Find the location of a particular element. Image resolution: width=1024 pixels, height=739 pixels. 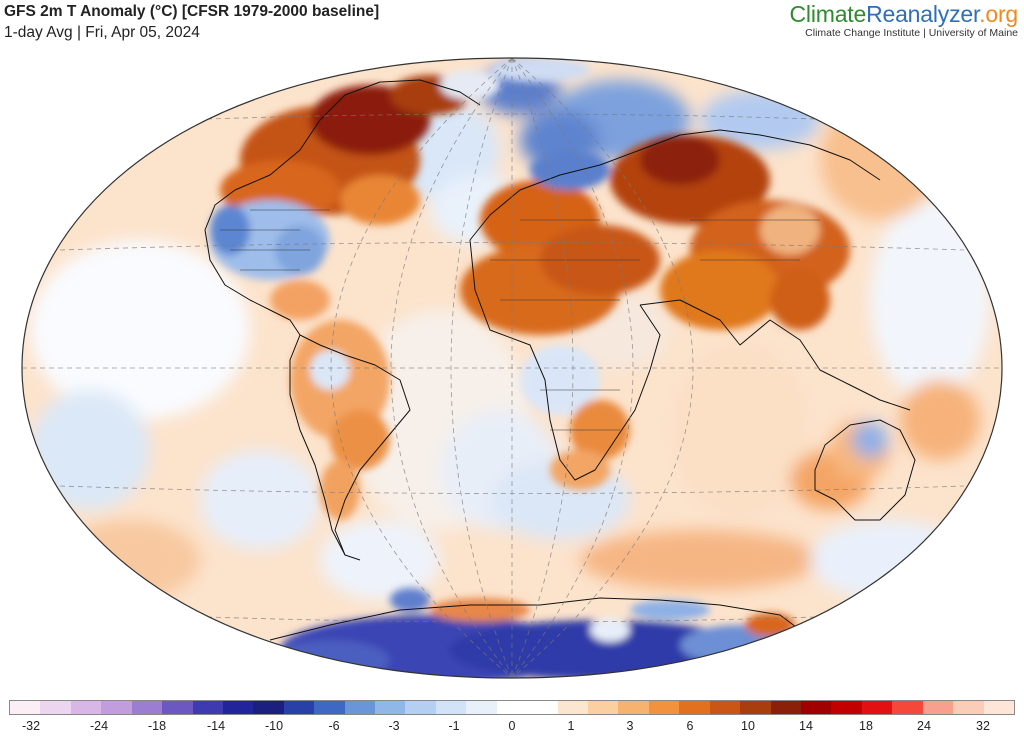

legend-tick-label: 14 is located at coordinates (806, 726).